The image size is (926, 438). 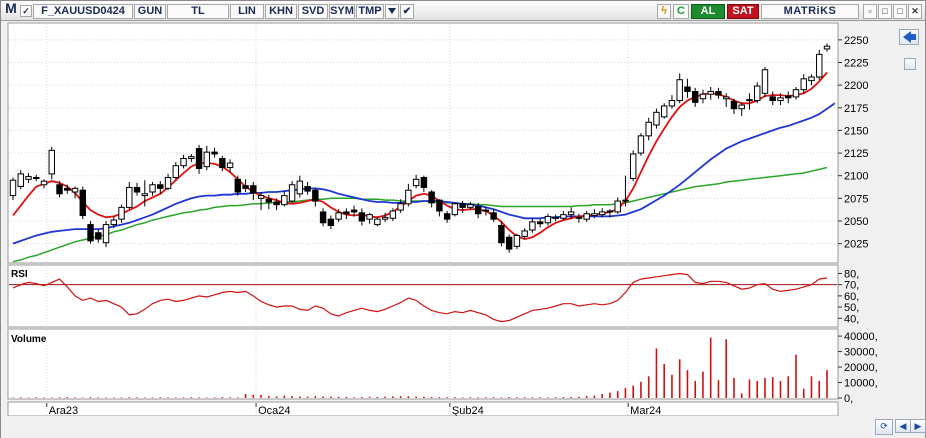 What do you see at coordinates (909, 37) in the screenshot?
I see `left-arrow-icon` at bounding box center [909, 37].